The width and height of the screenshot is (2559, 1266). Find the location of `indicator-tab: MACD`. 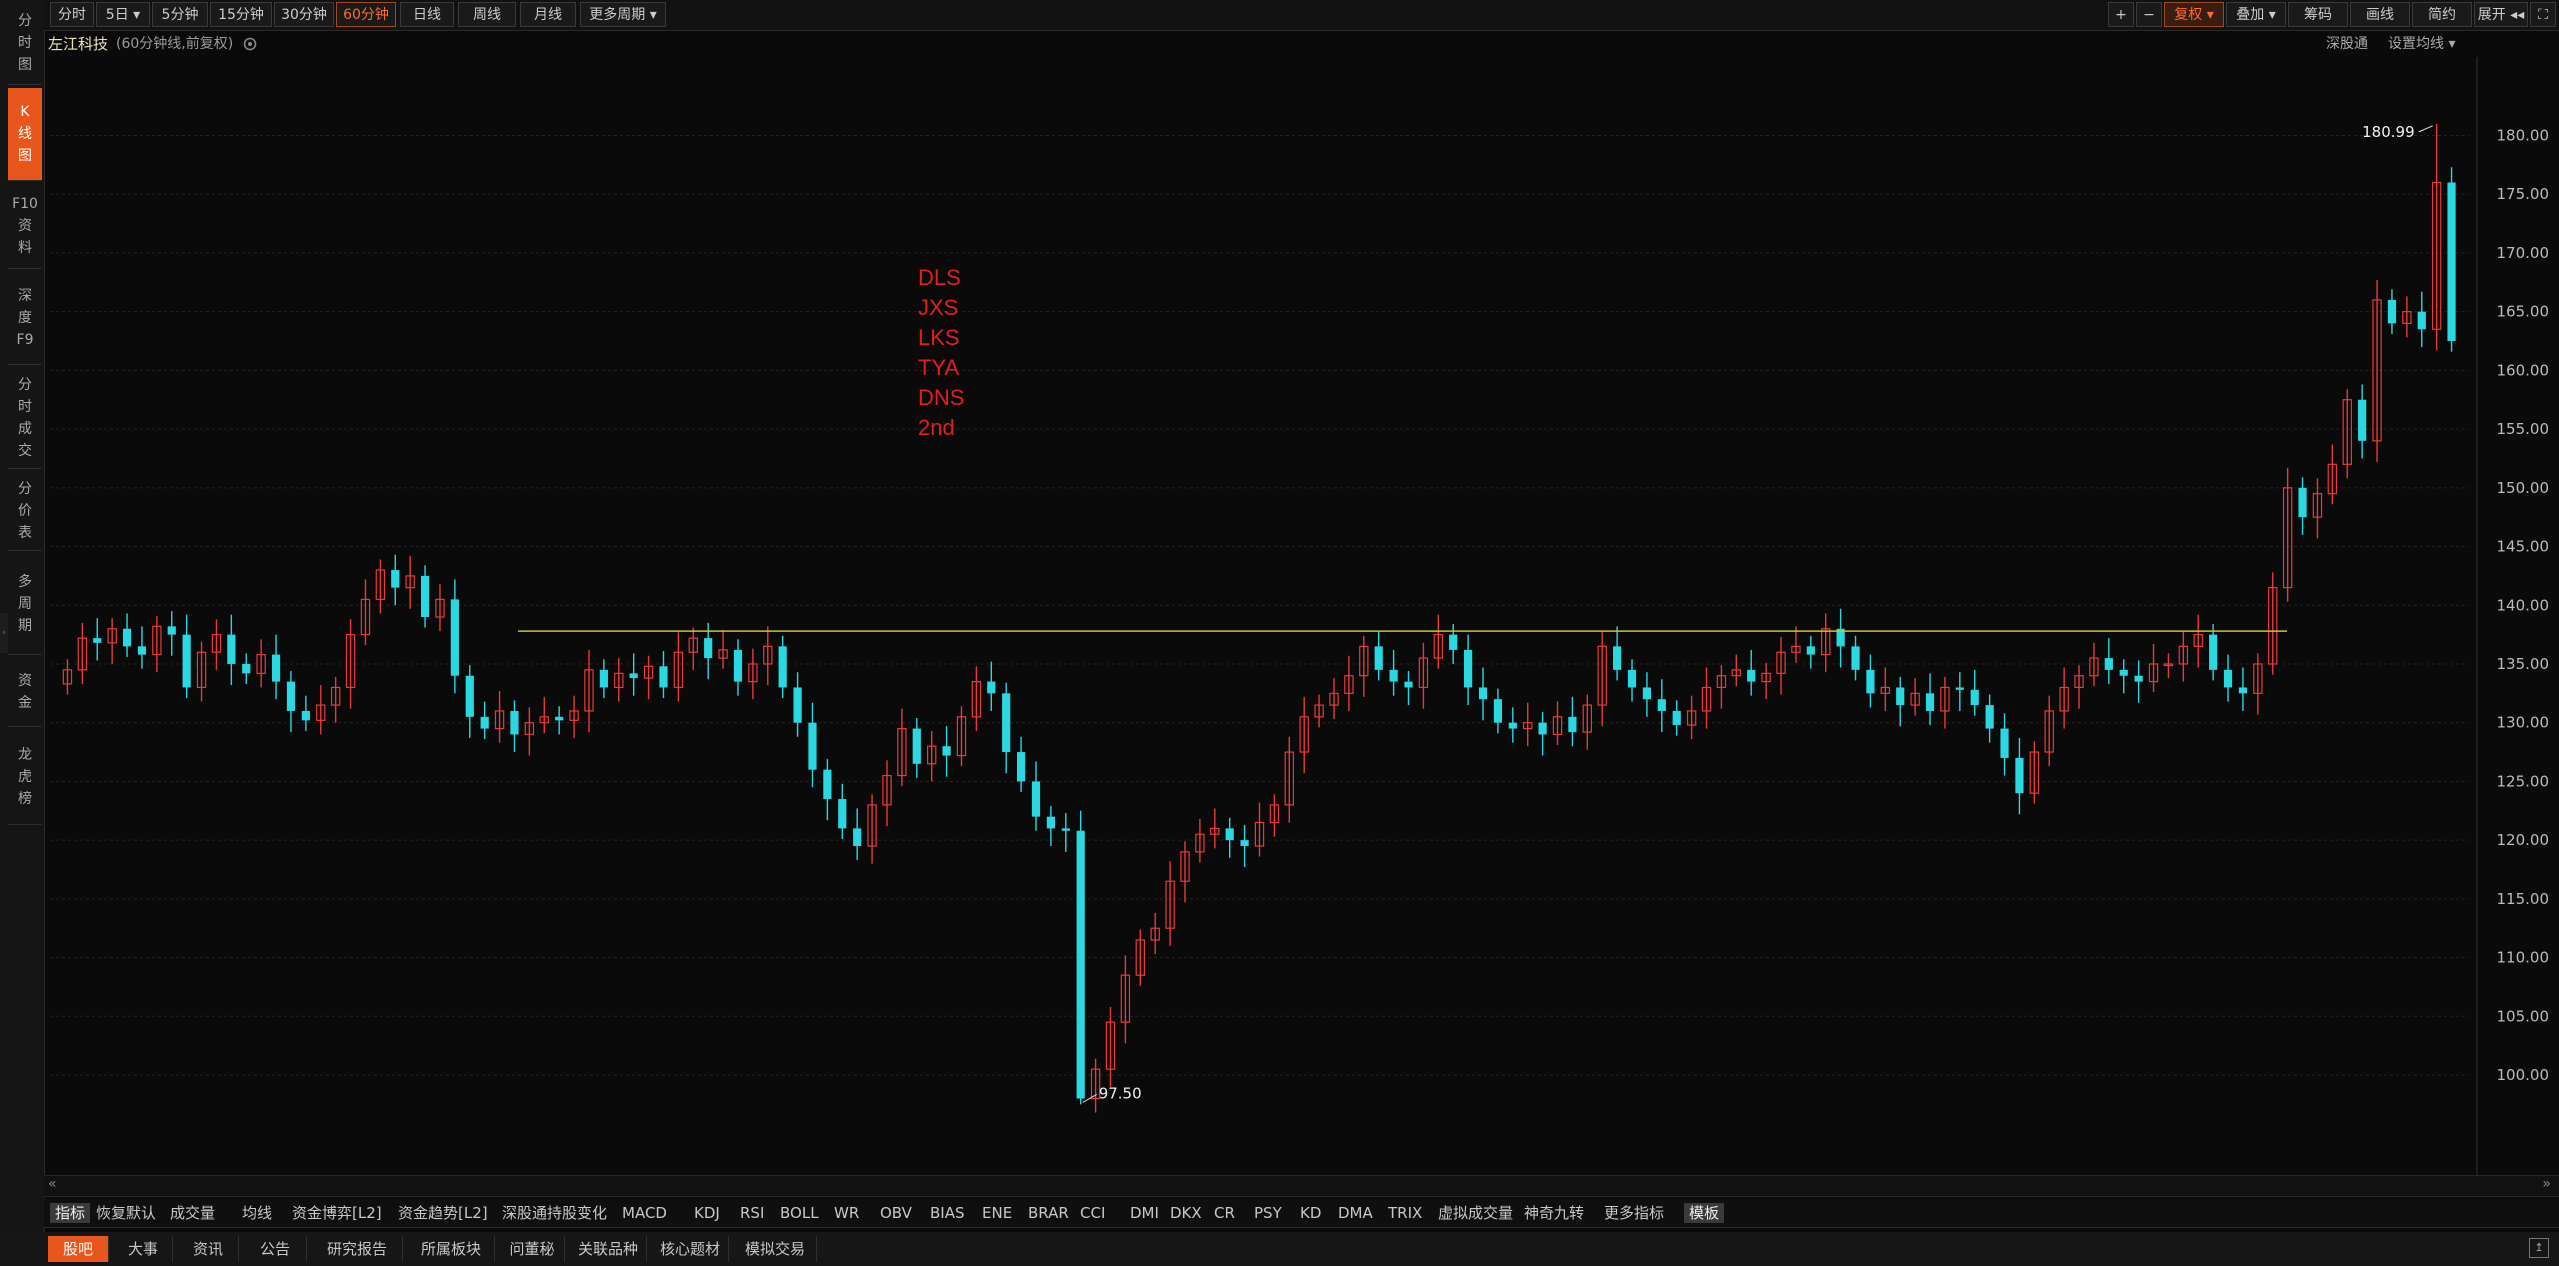

indicator-tab: MACD is located at coordinates (644, 1213).